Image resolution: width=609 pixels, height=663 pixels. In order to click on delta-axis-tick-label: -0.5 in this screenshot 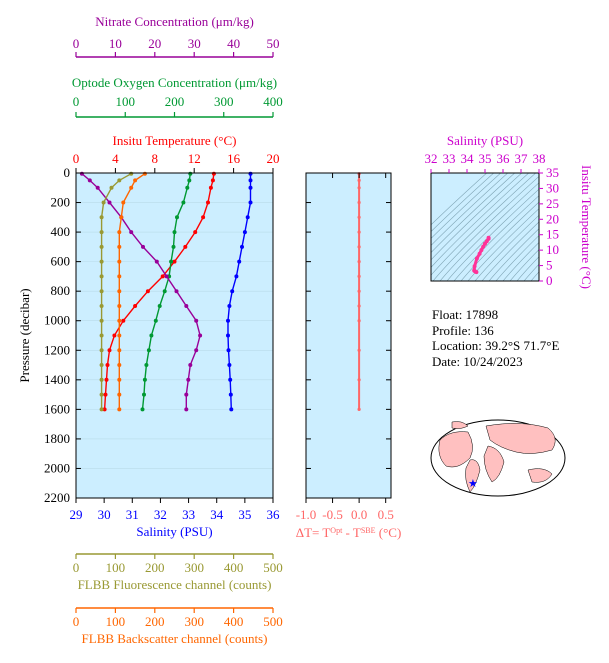, I will do `click(332, 514)`.